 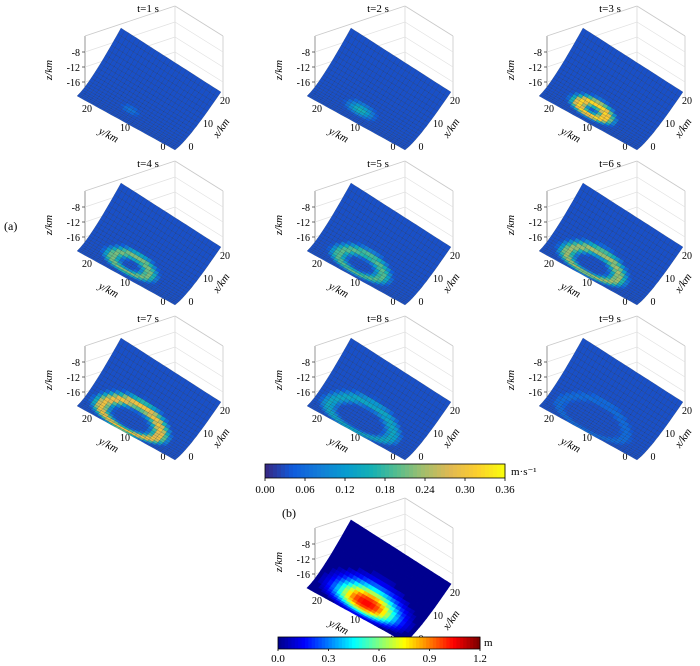 I want to click on panel-a-label: (a), so click(x=10, y=226).